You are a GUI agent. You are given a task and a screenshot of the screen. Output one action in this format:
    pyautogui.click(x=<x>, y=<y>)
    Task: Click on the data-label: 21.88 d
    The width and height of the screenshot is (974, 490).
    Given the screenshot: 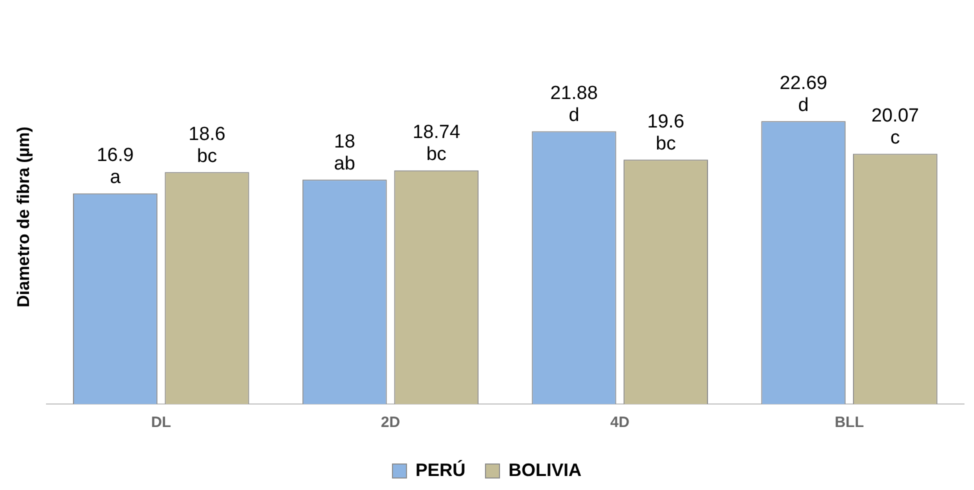 What is the action you would take?
    pyautogui.click(x=574, y=104)
    